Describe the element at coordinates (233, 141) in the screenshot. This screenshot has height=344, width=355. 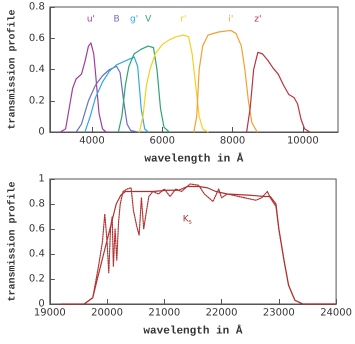
I see `x-tick-label: 8000` at that location.